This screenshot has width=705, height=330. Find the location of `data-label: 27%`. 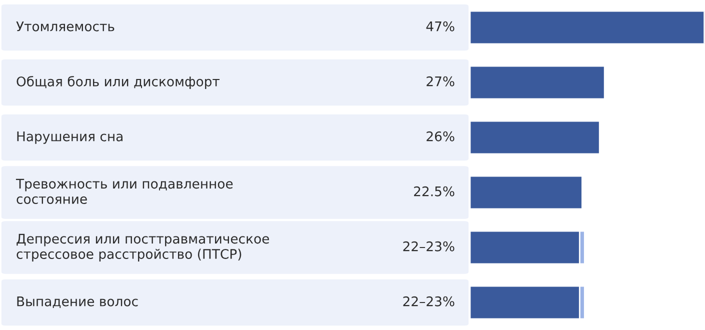

data-label: 27% is located at coordinates (440, 81).